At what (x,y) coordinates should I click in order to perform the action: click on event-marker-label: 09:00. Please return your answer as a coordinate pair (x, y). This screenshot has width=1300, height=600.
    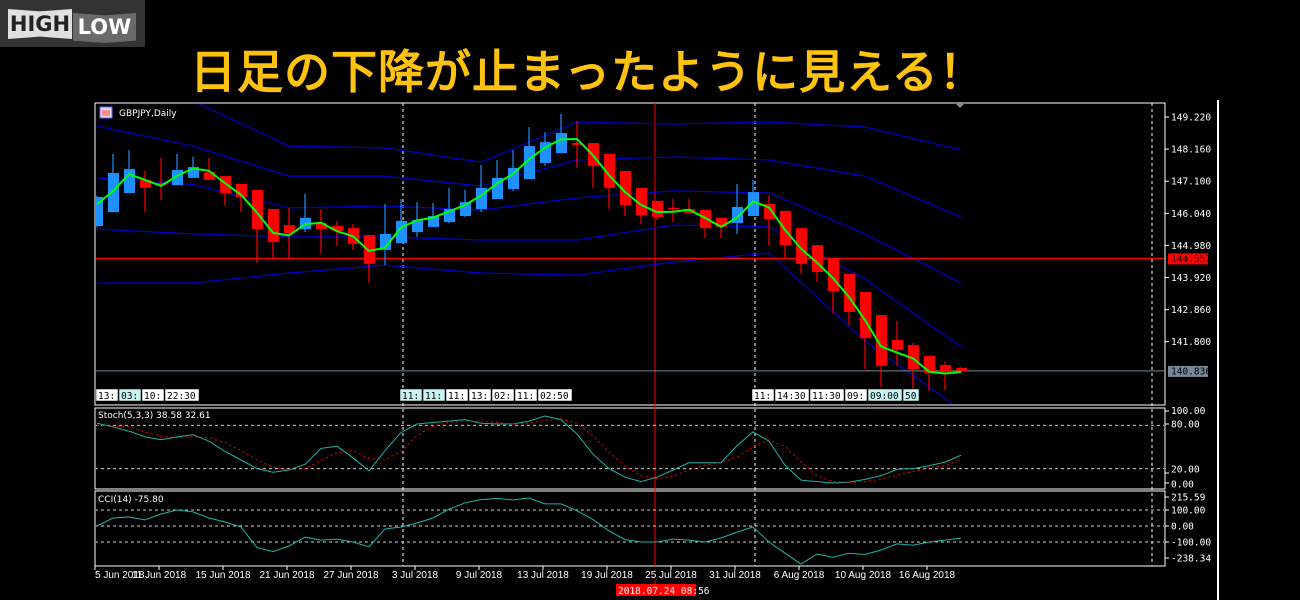
    Looking at the image, I should click on (884, 396).